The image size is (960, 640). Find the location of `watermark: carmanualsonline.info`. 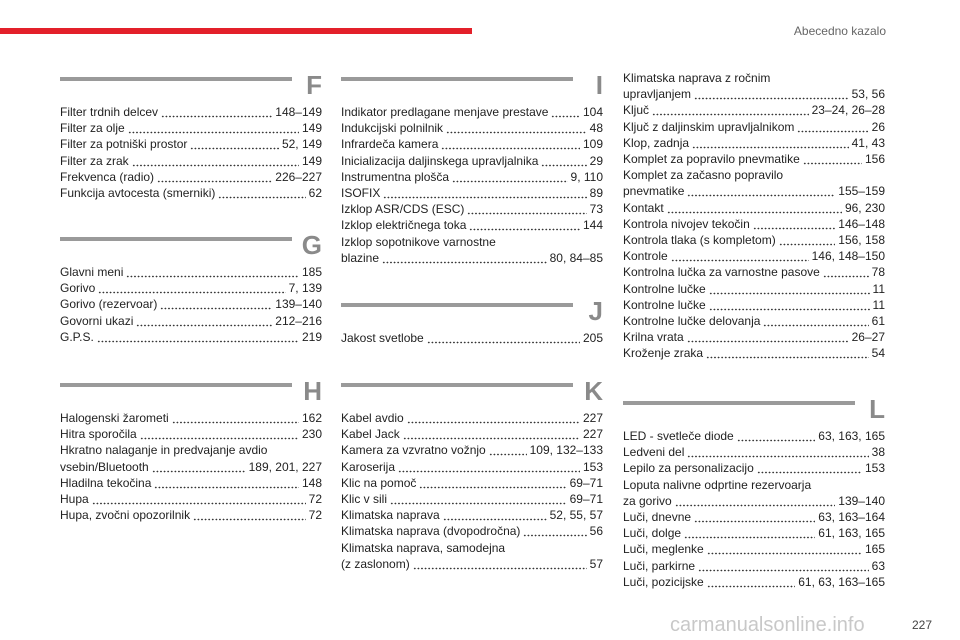

watermark: carmanualsonline.info is located at coordinates (767, 625).